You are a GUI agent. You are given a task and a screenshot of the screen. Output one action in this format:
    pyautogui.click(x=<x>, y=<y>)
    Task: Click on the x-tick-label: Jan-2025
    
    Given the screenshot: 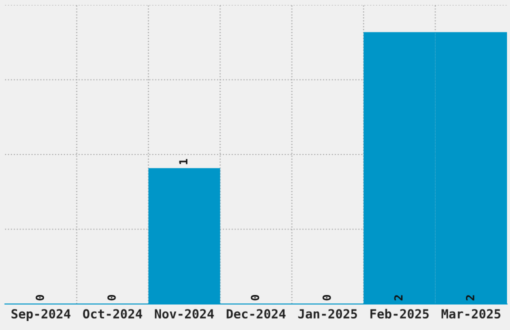 What is the action you would take?
    pyautogui.click(x=327, y=314)
    